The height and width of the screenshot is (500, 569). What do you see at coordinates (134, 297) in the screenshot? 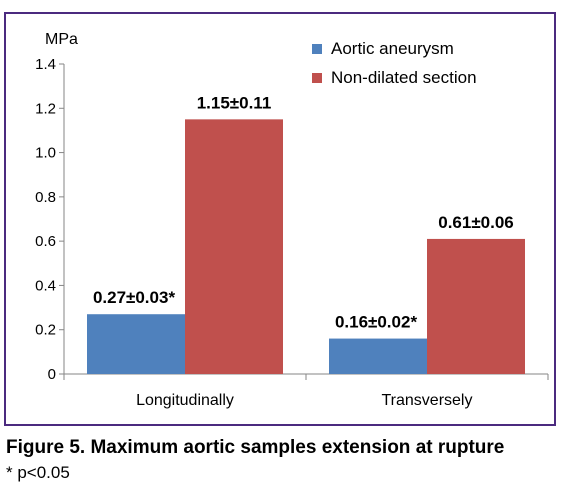
I see `data-label: 0.27±0.03*` at bounding box center [134, 297].